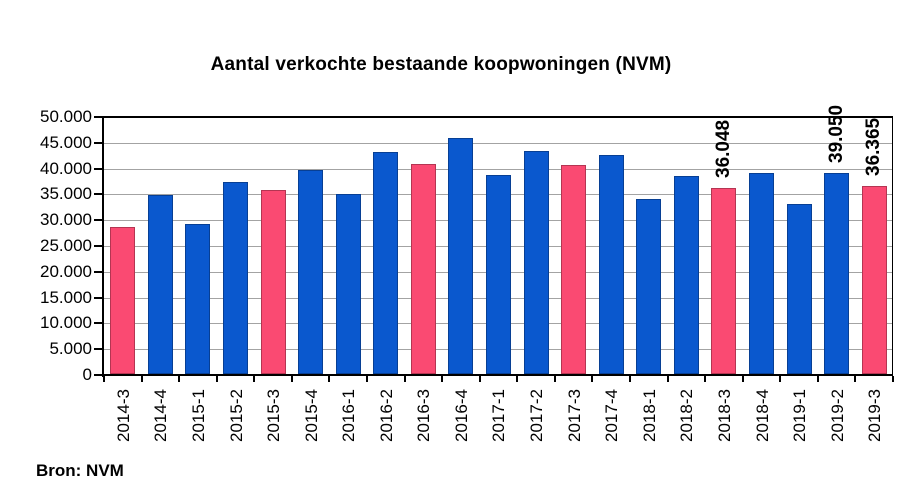 This screenshot has height=502, width=911. What do you see at coordinates (66, 245) in the screenshot?
I see `y-tick-label: 25.000` at bounding box center [66, 245].